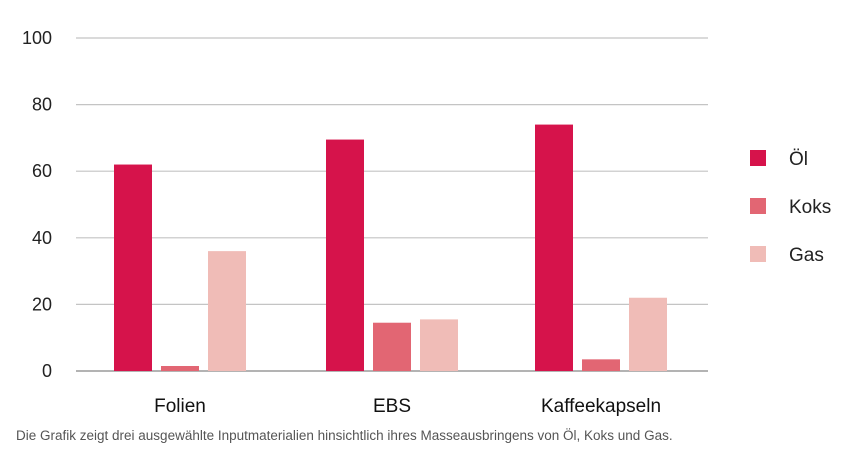 Image resolution: width=850 pixels, height=466 pixels. Describe the element at coordinates (806, 255) in the screenshot. I see `legend-label: Gas` at that location.